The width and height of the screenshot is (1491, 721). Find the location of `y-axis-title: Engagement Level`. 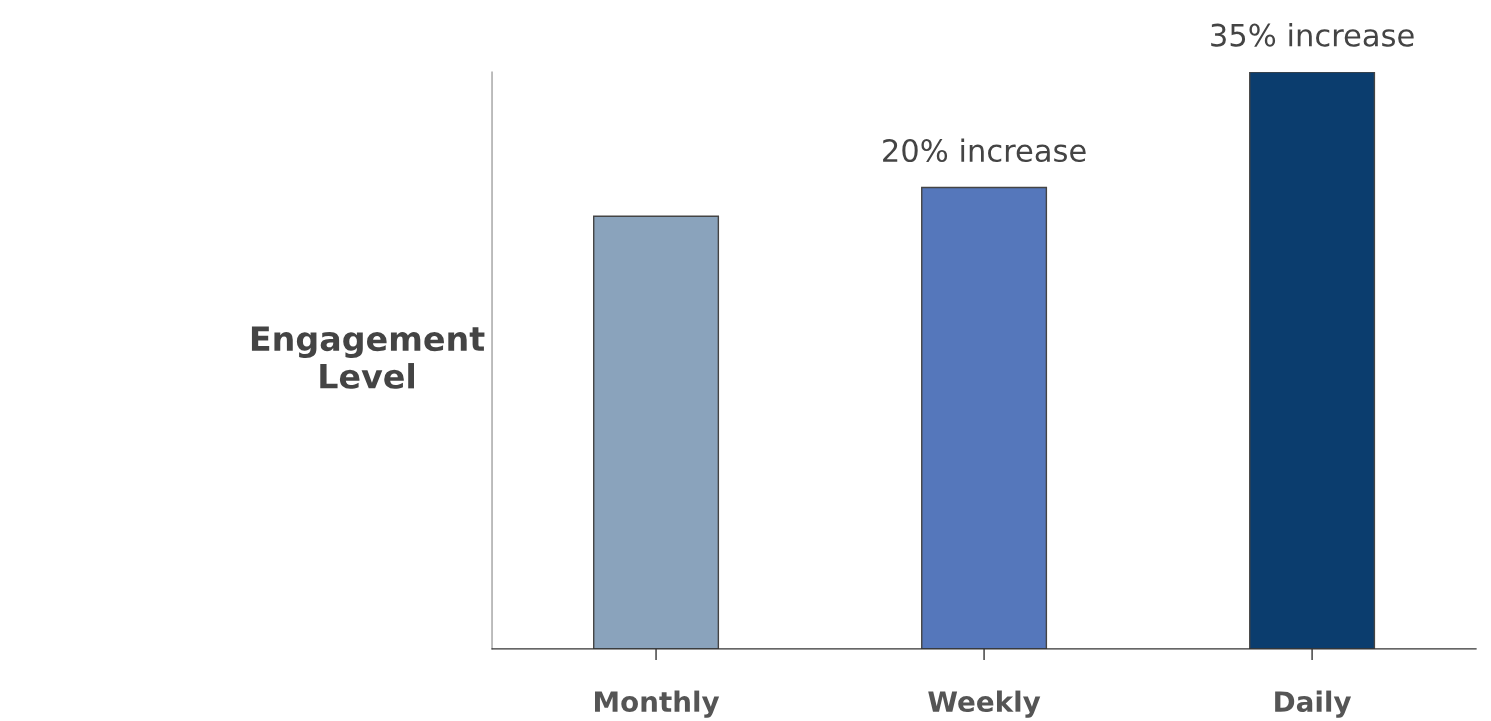

y-axis-title: Engagement Level is located at coordinates (368, 357).